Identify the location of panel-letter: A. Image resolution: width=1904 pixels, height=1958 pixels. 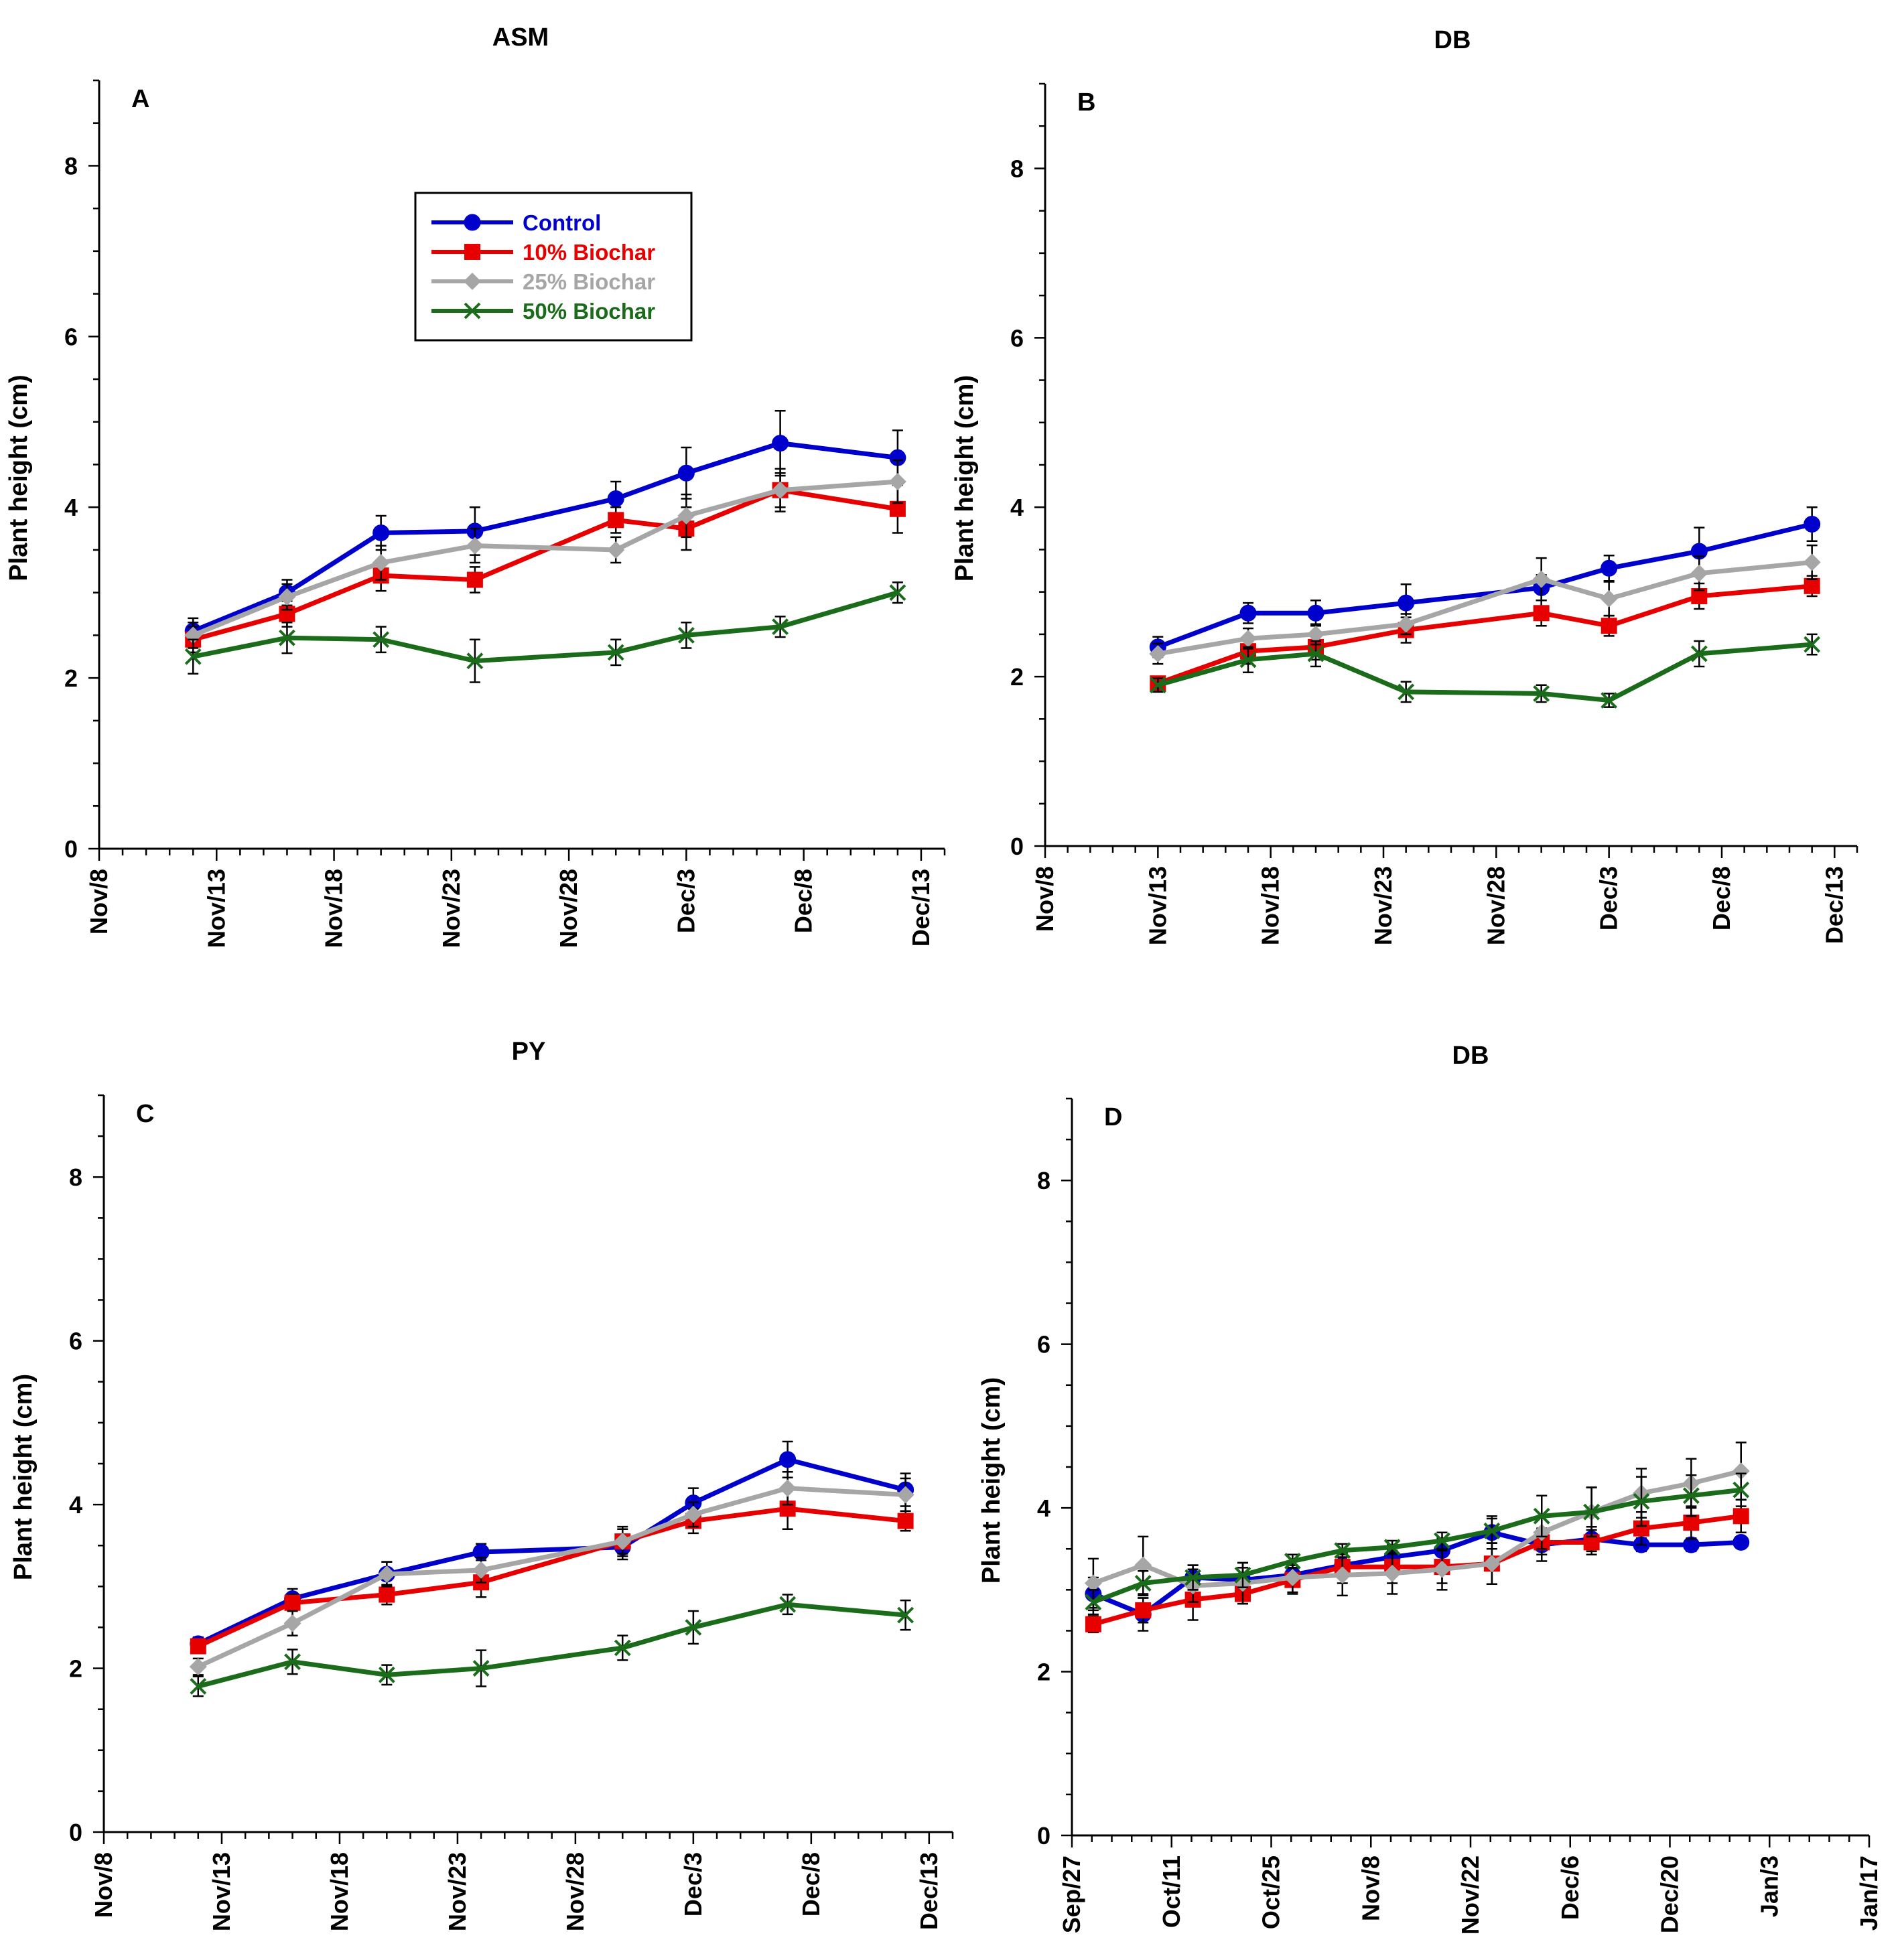
(140, 99).